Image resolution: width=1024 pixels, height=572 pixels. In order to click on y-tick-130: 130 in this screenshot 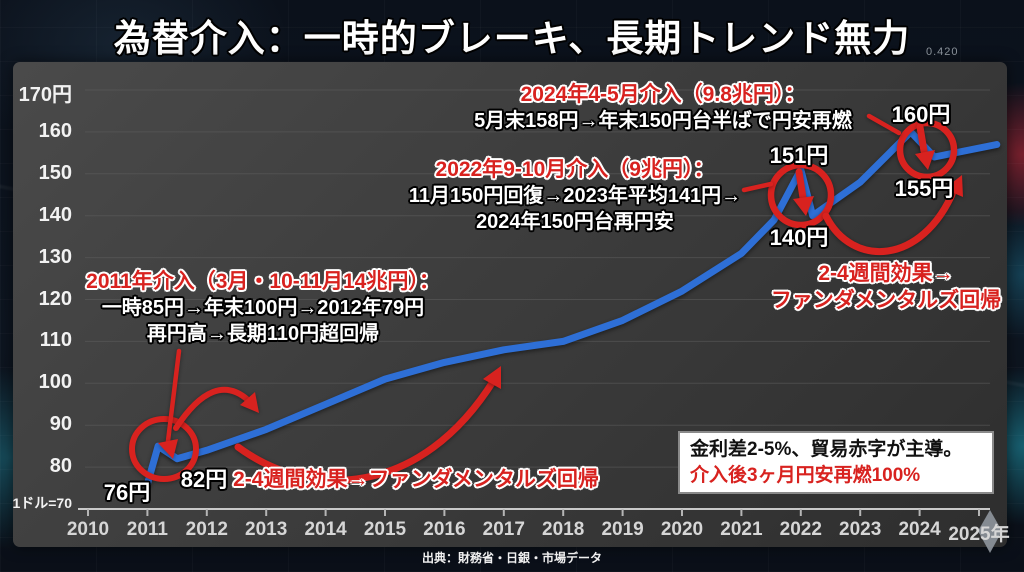, I will do `click(55, 256)`.